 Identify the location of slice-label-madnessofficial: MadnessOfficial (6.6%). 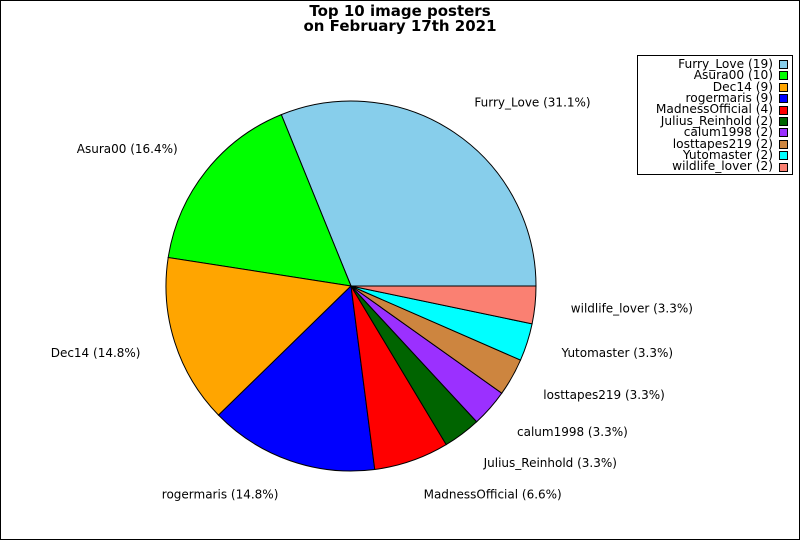
(493, 495).